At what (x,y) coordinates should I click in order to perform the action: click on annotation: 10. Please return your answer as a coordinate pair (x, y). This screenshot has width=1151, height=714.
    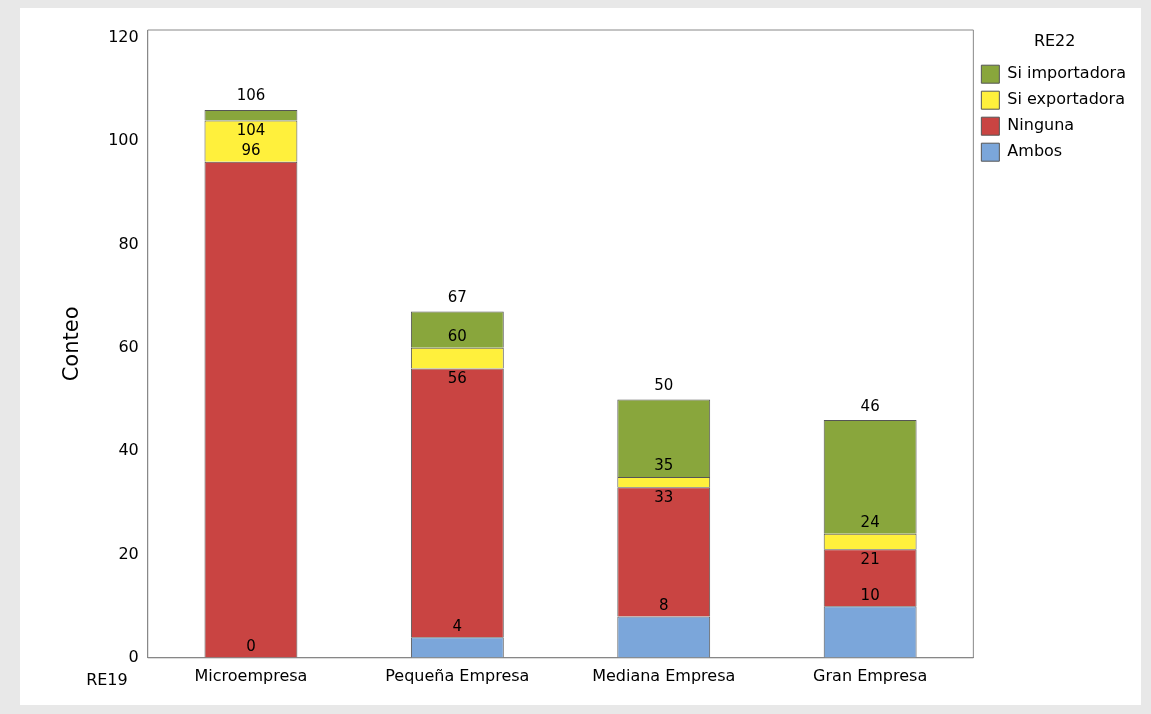
    Looking at the image, I should click on (870, 594).